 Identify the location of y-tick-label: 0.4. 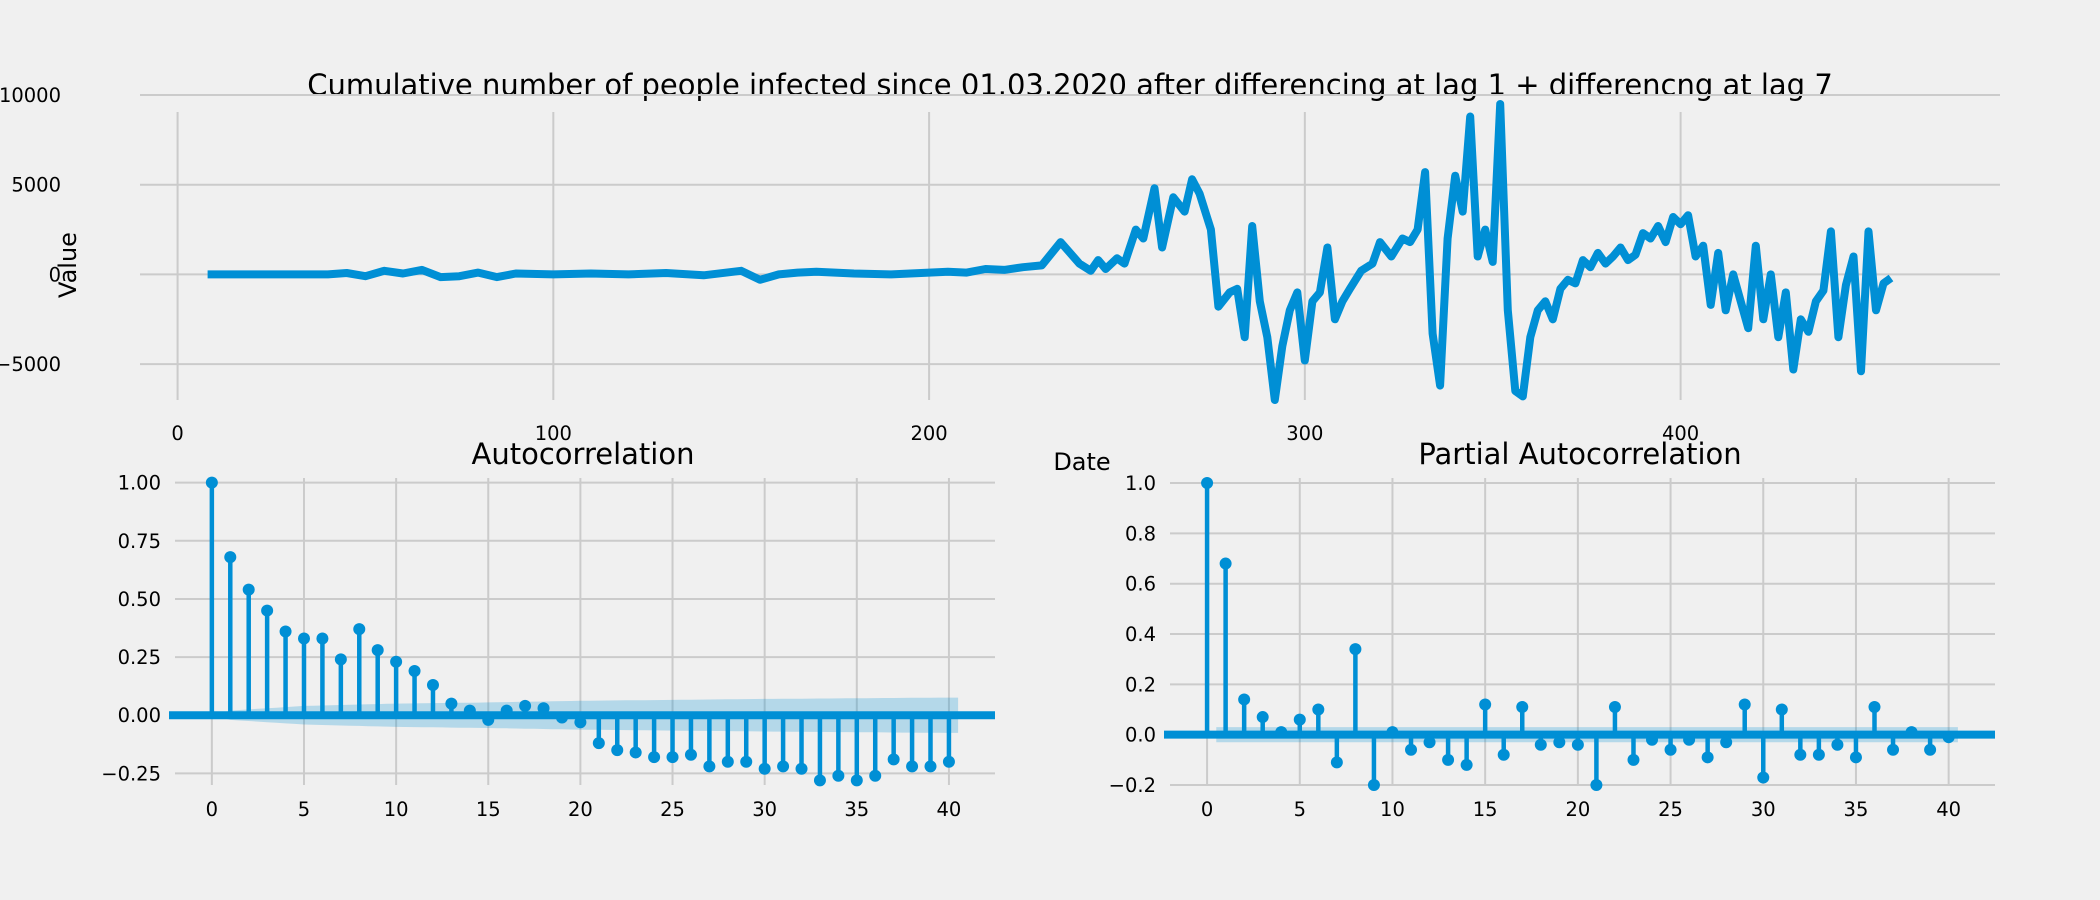
(1140, 634).